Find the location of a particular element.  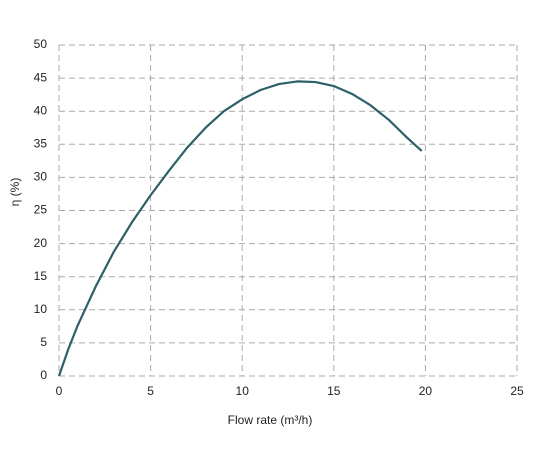

x-axis-label: Flow rate (m³/h) is located at coordinates (270, 420).